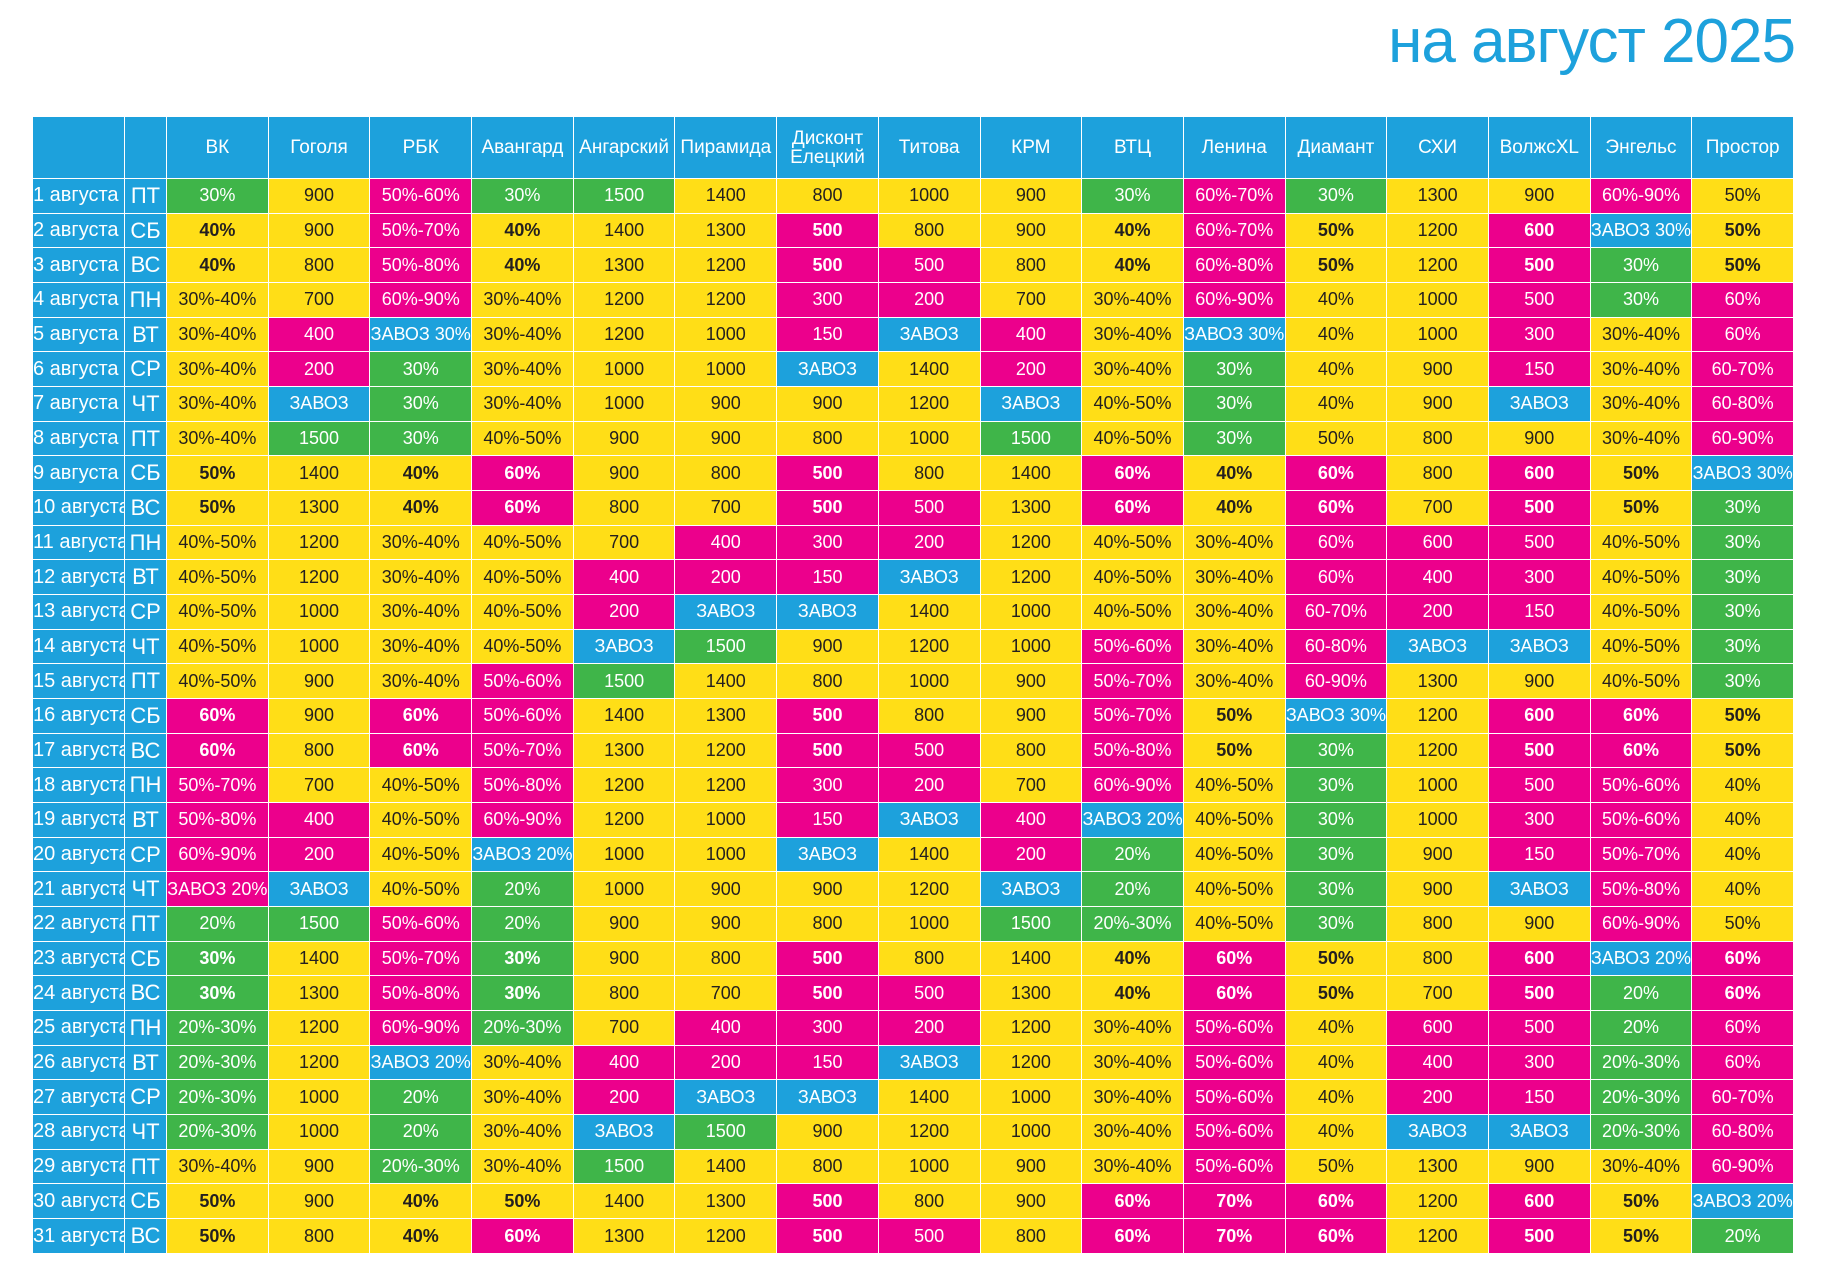 The width and height of the screenshot is (1821, 1280). I want to click on date-label: 7 августа, so click(79, 404).